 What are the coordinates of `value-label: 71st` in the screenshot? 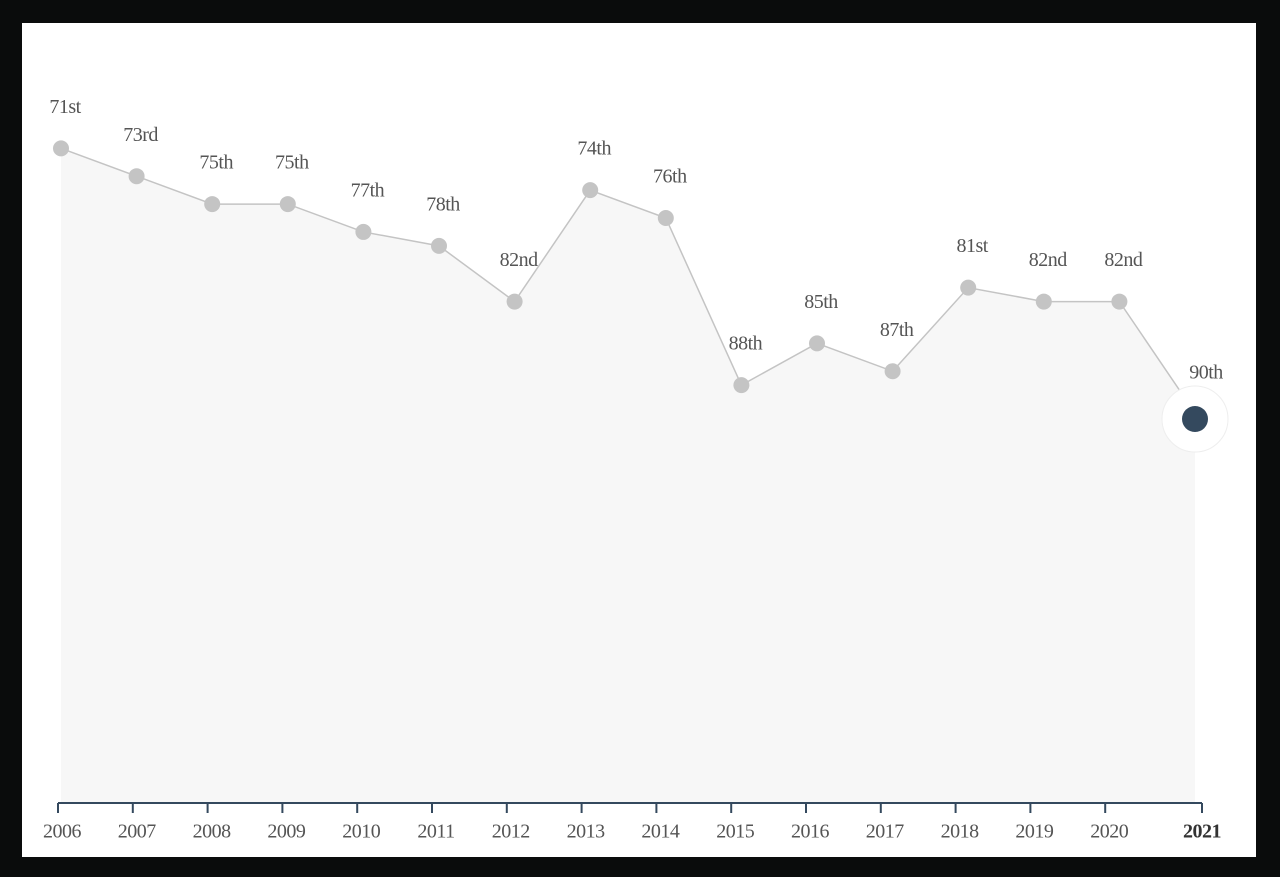 It's located at (65, 107).